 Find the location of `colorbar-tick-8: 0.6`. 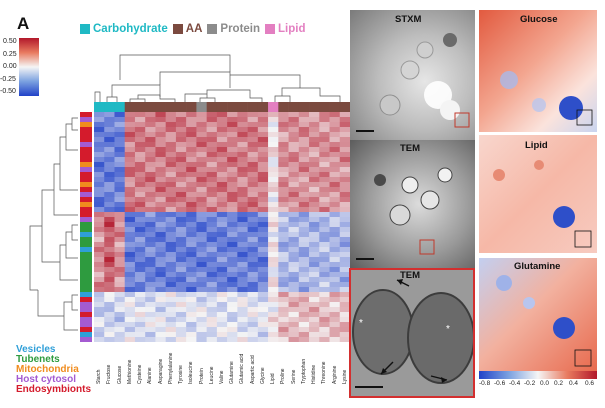

colorbar-tick-8: 0.6 is located at coordinates (590, 383).